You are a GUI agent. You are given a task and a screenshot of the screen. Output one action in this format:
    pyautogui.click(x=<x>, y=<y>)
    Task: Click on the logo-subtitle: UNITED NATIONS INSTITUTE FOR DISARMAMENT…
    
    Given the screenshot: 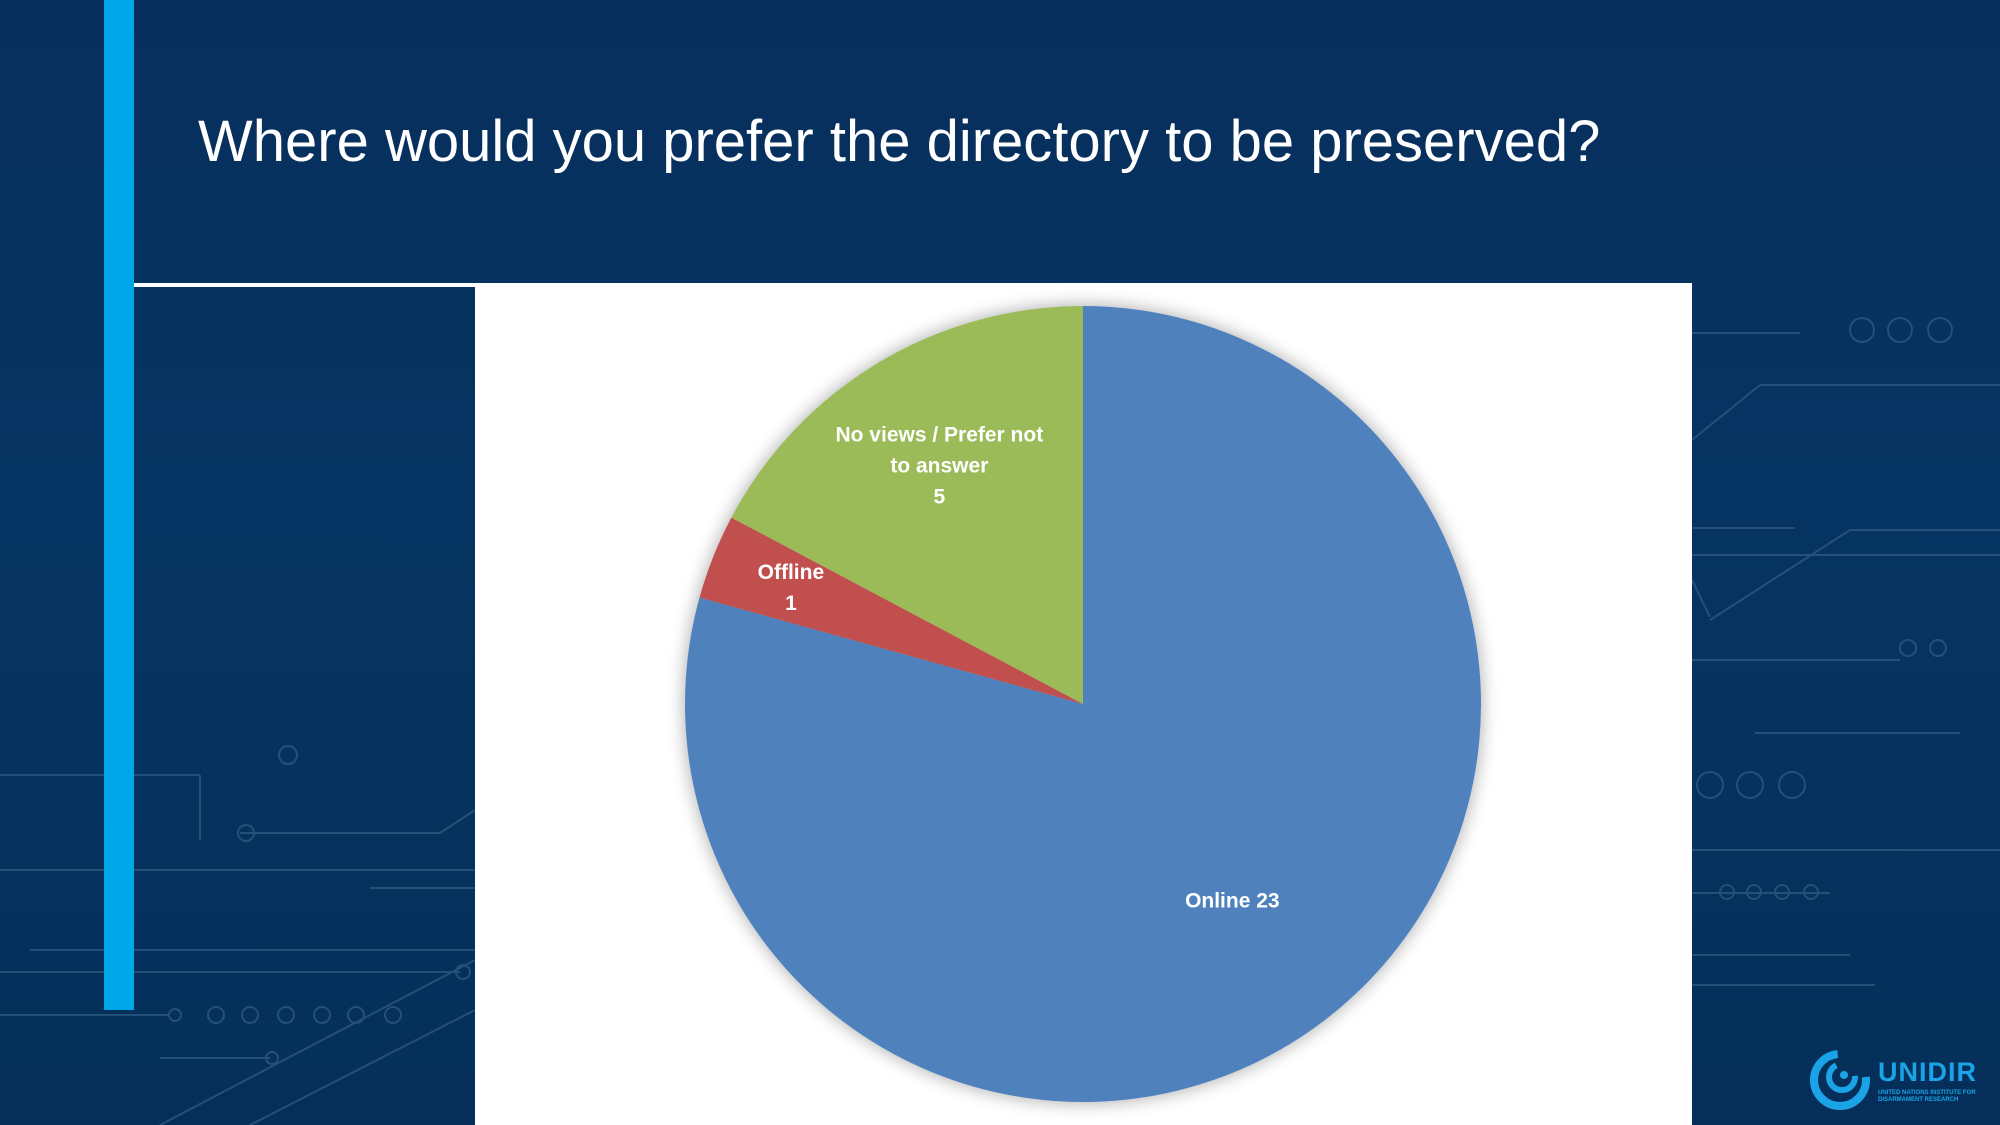 What is the action you would take?
    pyautogui.click(x=1927, y=1096)
    